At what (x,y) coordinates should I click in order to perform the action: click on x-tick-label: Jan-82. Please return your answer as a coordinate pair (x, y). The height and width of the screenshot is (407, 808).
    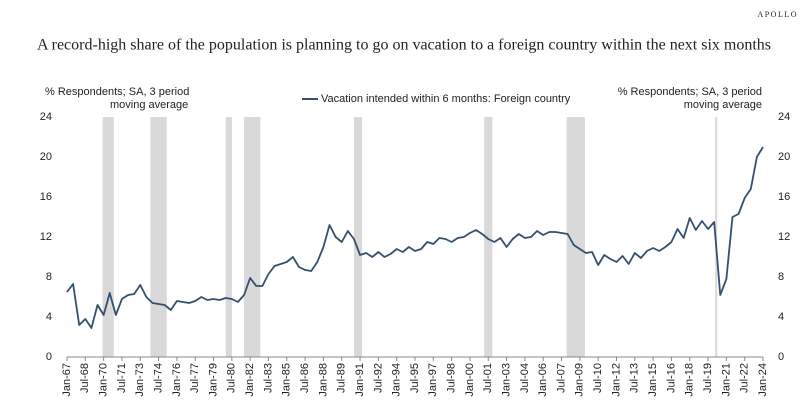
    Looking at the image, I should click on (250, 380).